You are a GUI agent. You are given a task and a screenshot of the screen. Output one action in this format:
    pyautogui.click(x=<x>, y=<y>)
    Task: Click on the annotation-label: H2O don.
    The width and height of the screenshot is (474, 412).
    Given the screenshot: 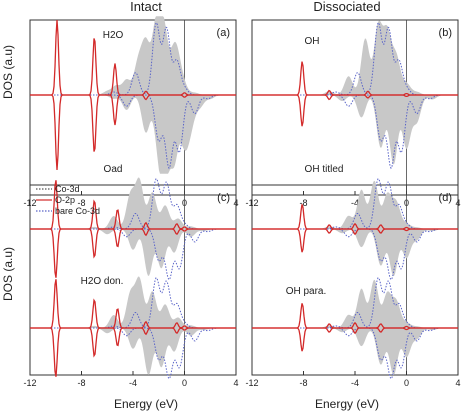 What is the action you would take?
    pyautogui.click(x=102, y=281)
    